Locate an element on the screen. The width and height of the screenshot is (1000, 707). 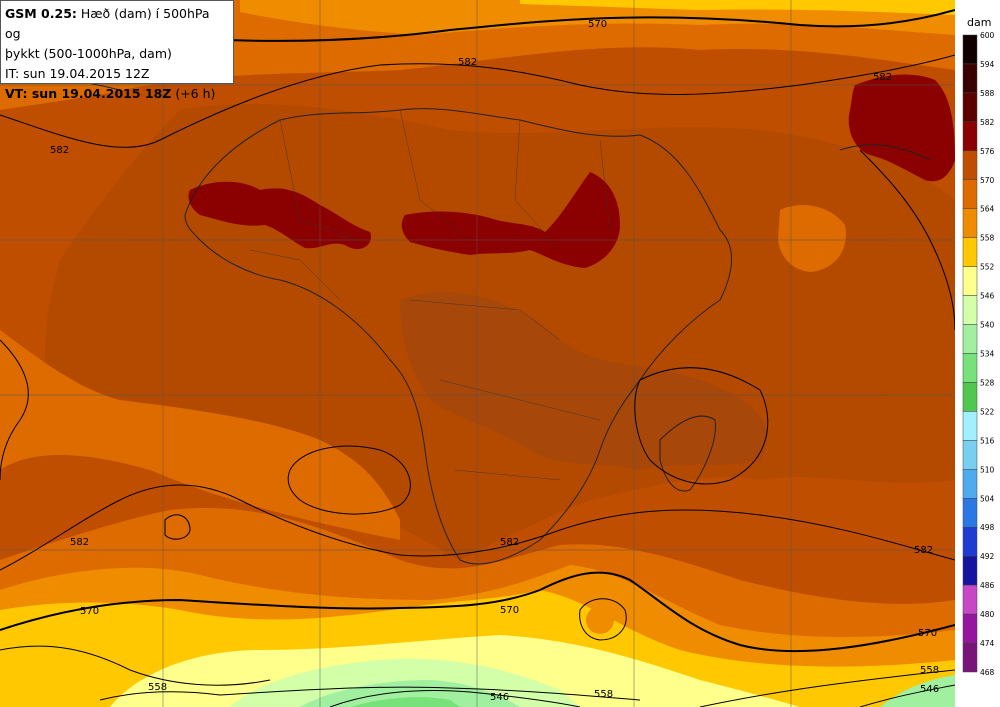
legend-level-label: 480 is located at coordinates (987, 614).